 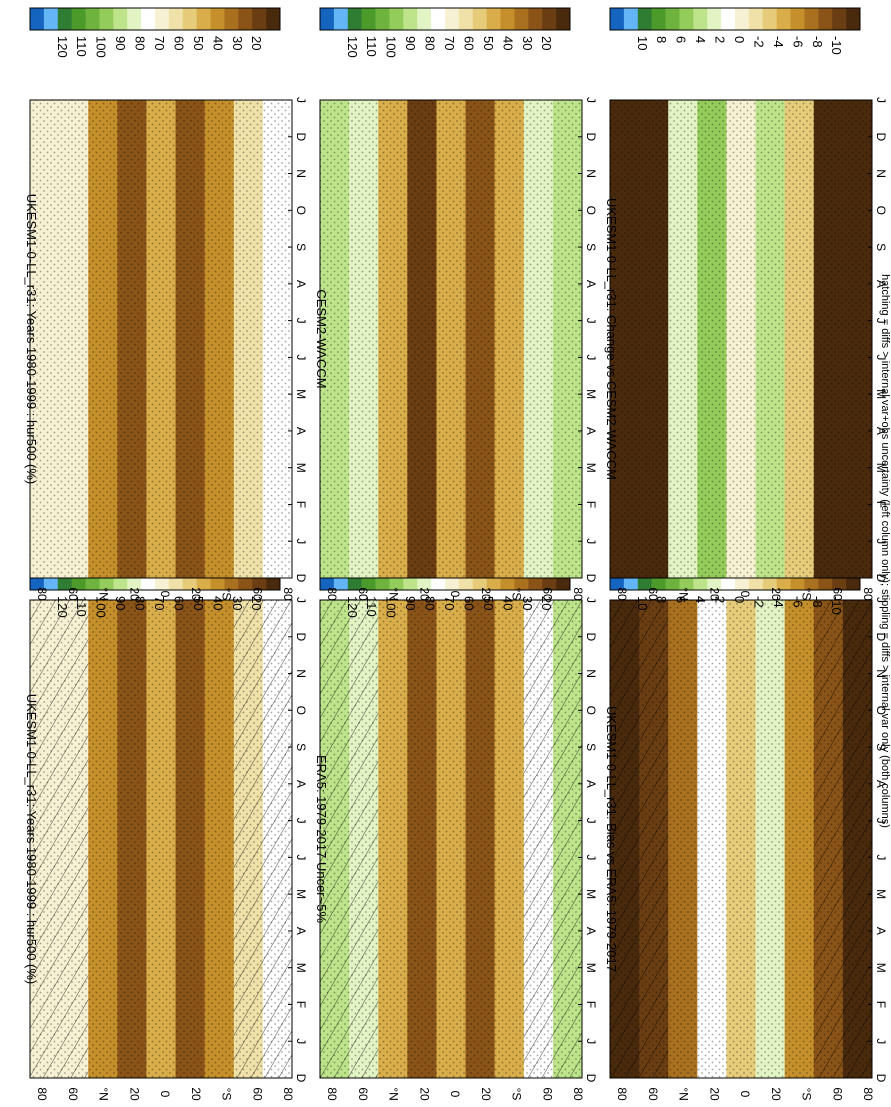 What do you see at coordinates (778, 602) in the screenshot?
I see `colorbar-label: -4` at bounding box center [778, 602].